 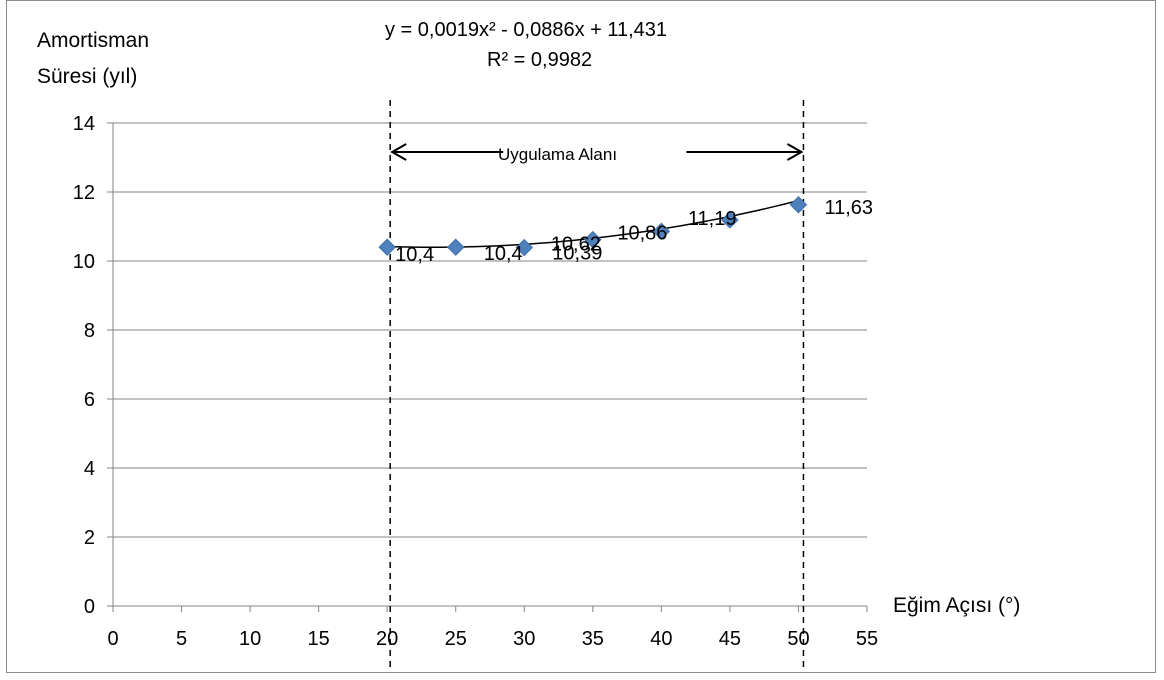 I want to click on x-axis-title: Eğim Açısı (°), so click(x=957, y=605).